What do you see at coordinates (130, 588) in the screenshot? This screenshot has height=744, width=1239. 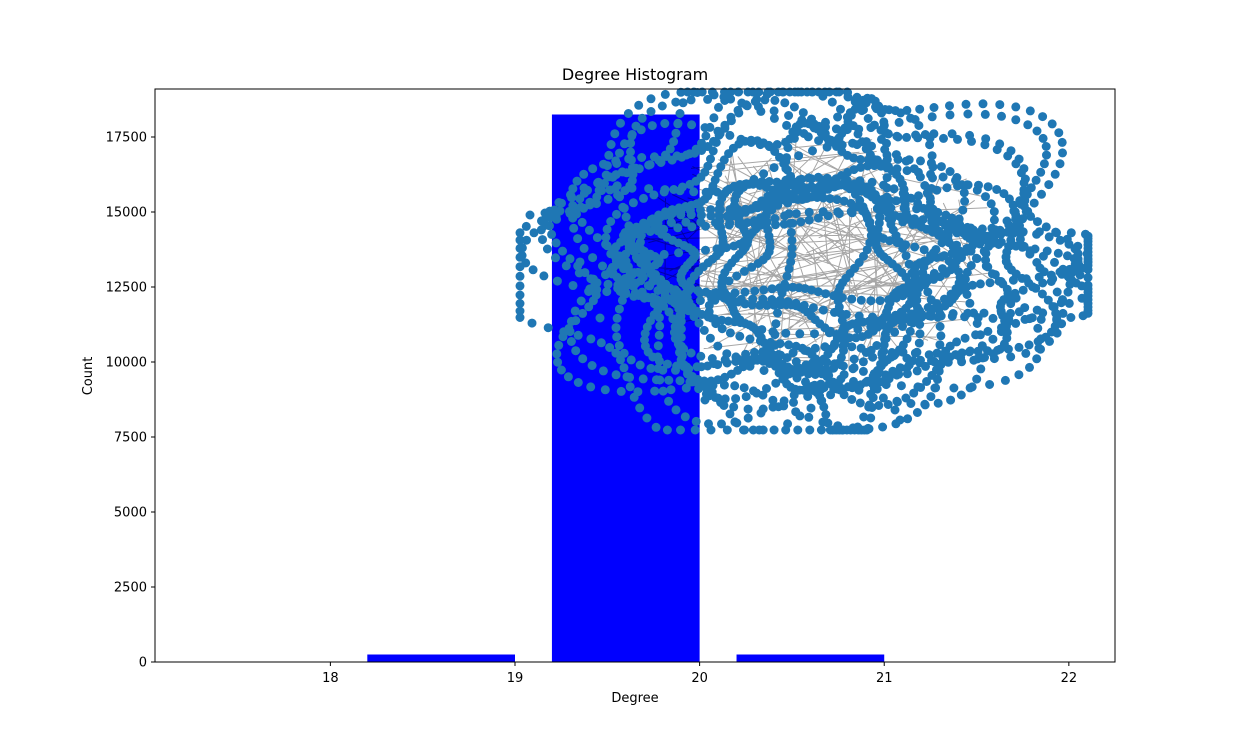 I see `y-tick-label: 2500` at bounding box center [130, 588].